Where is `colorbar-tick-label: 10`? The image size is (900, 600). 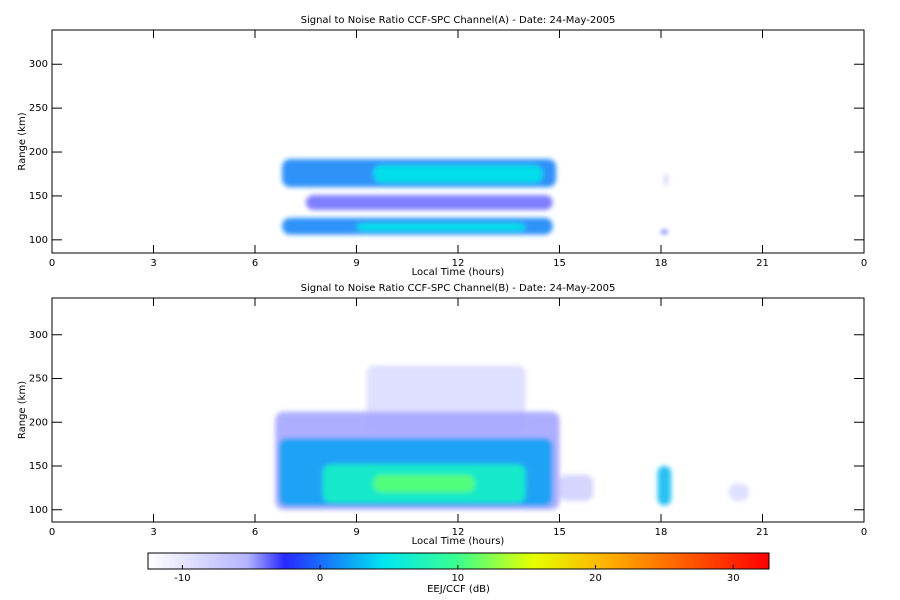
colorbar-tick-label: 10 is located at coordinates (457, 578).